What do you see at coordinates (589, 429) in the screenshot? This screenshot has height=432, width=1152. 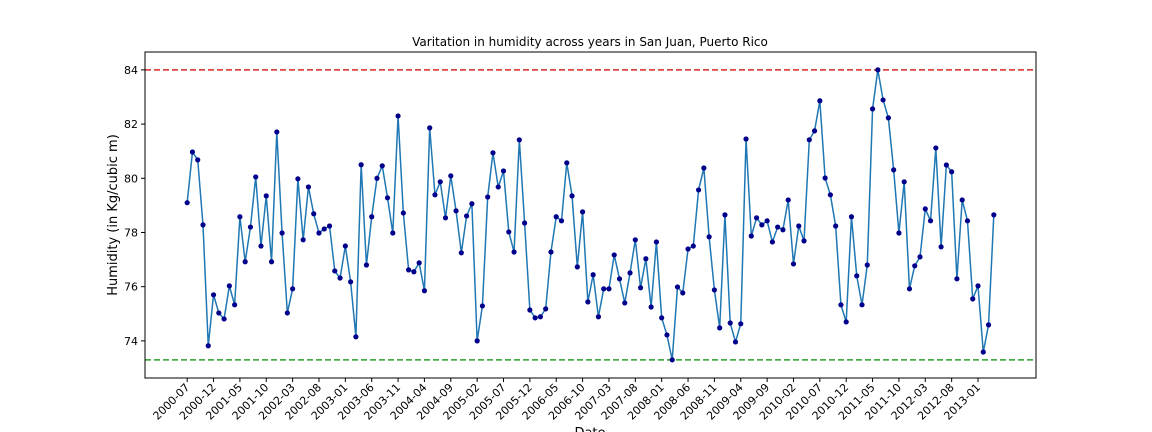 I see `x-axis-label: Date` at bounding box center [589, 429].